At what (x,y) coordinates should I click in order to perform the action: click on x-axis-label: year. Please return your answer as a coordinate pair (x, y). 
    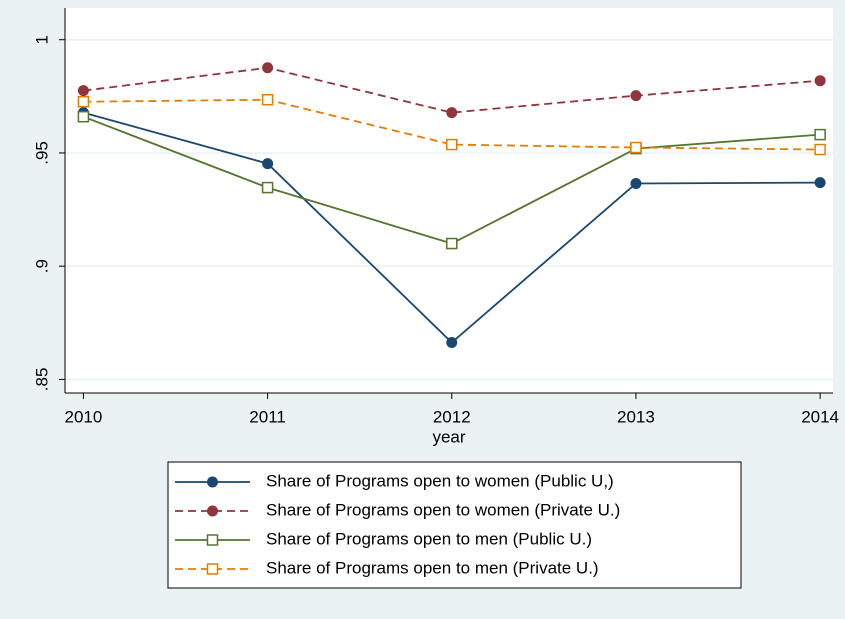
    Looking at the image, I should click on (448, 436).